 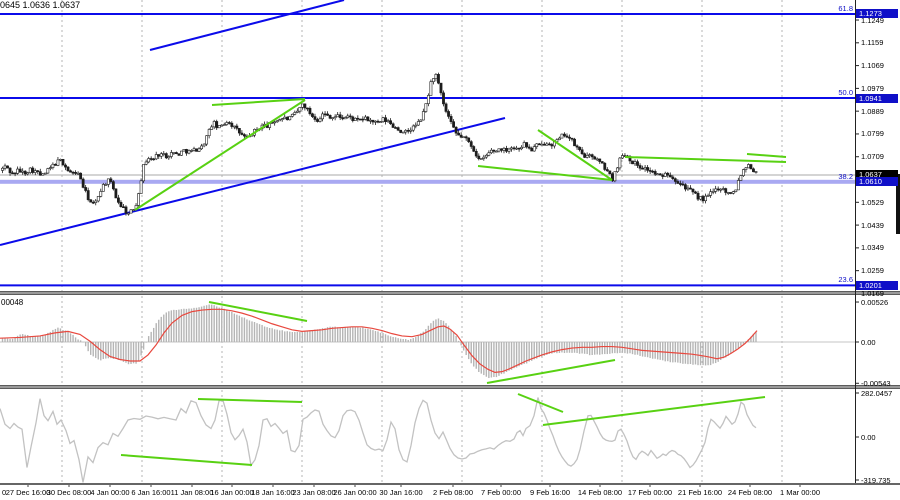 I want to click on oscillator-axis-label: 0.00, so click(x=868, y=437).